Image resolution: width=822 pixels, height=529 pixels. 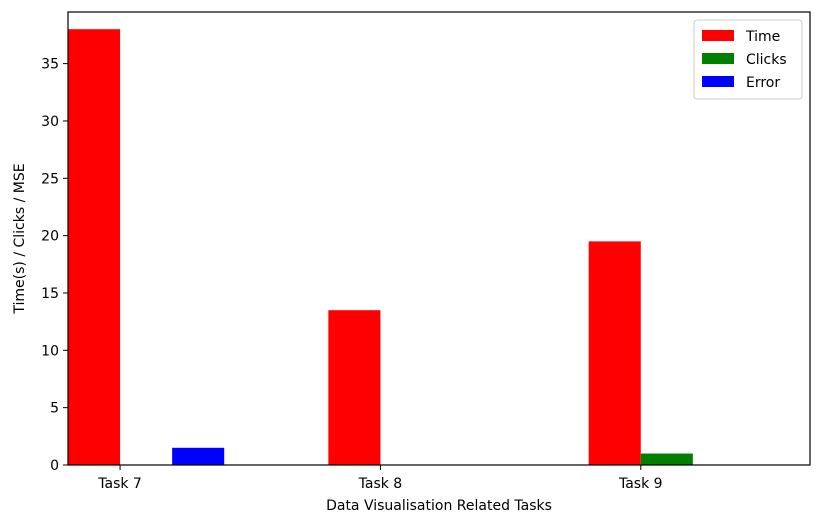 What do you see at coordinates (50, 122) in the screenshot?
I see `y-tick-label: 30` at bounding box center [50, 122].